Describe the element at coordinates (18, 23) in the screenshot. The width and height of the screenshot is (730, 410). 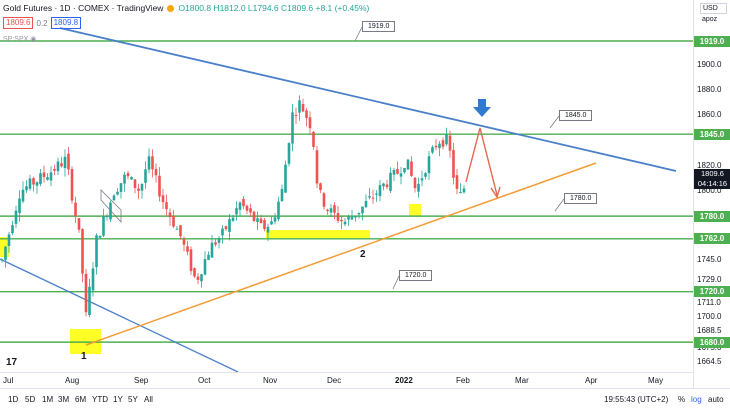
I see `sell-button: 1809.6` at that location.